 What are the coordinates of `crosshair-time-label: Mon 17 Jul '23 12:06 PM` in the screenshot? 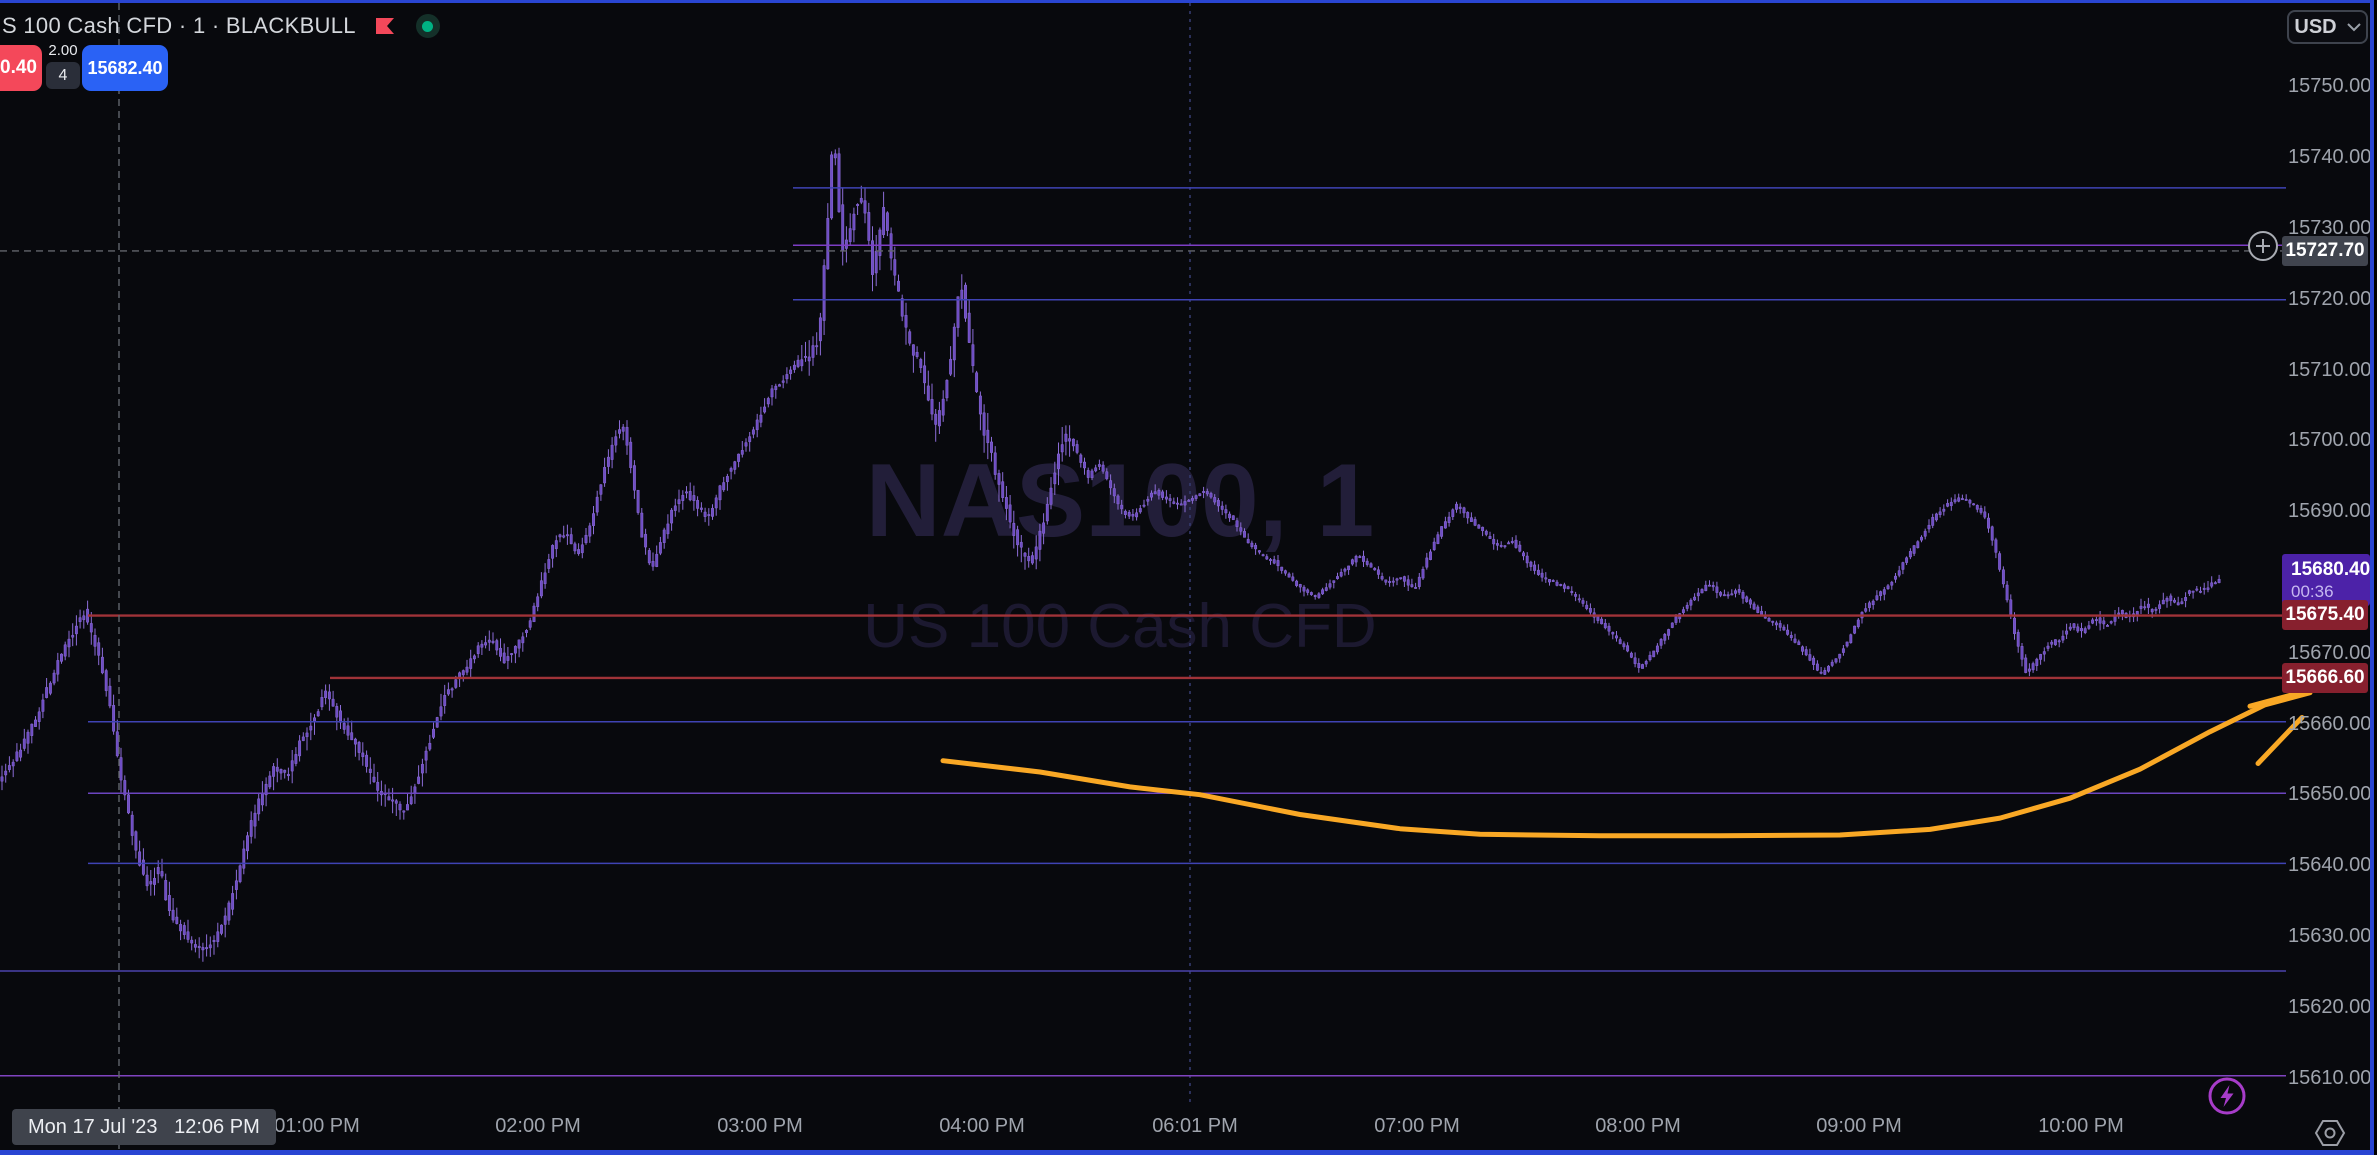 It's located at (144, 1127).